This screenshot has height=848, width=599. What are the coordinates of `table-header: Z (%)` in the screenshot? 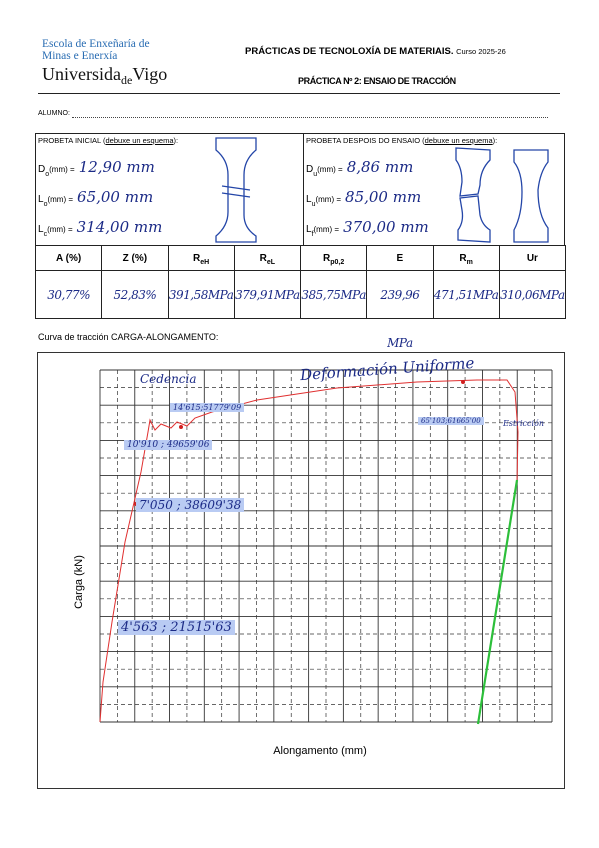 It's located at (135, 258).